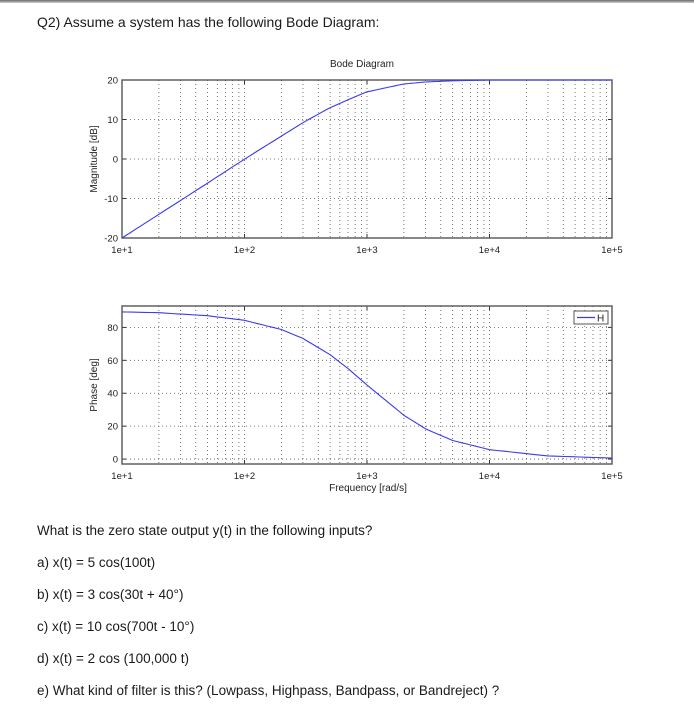  Describe the element at coordinates (94, 385) in the screenshot. I see `y-axis-label: Phase [deg]` at that location.